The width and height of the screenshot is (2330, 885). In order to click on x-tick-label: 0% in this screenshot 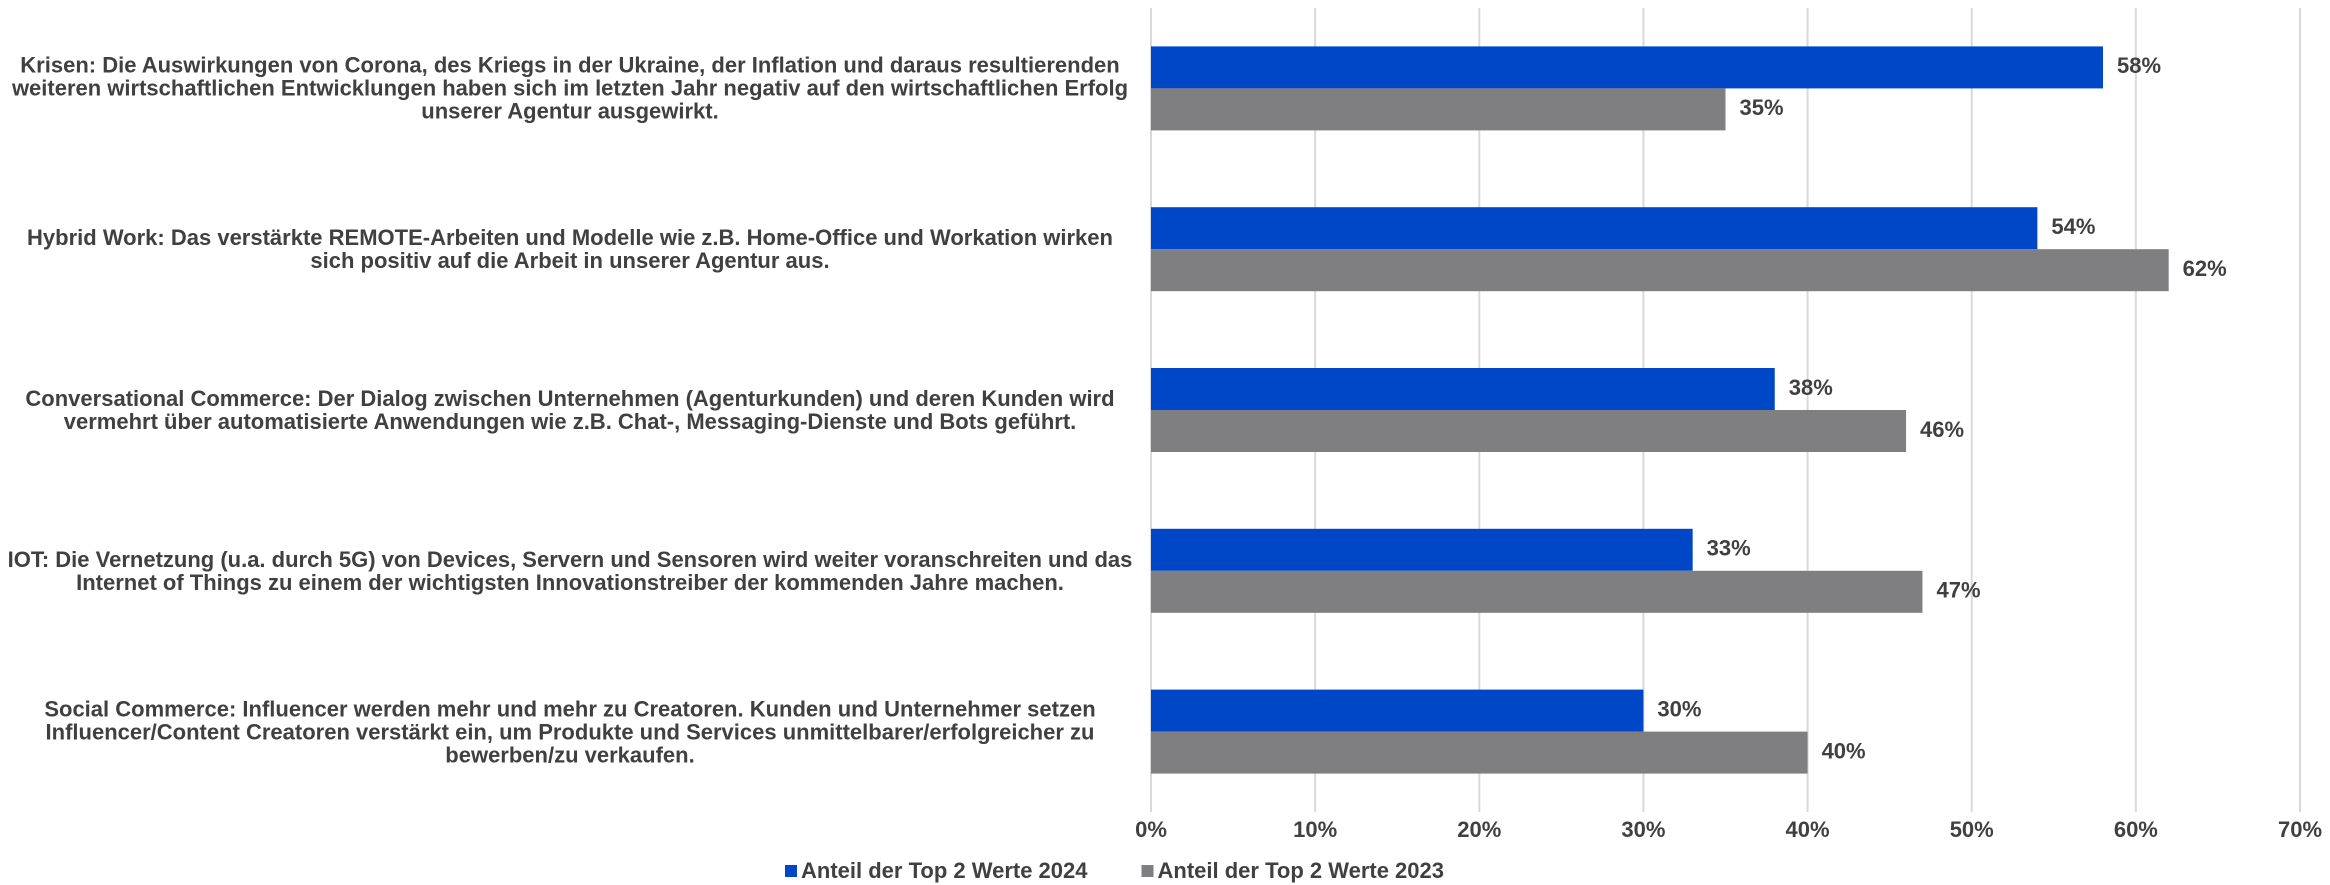, I will do `click(1151, 829)`.